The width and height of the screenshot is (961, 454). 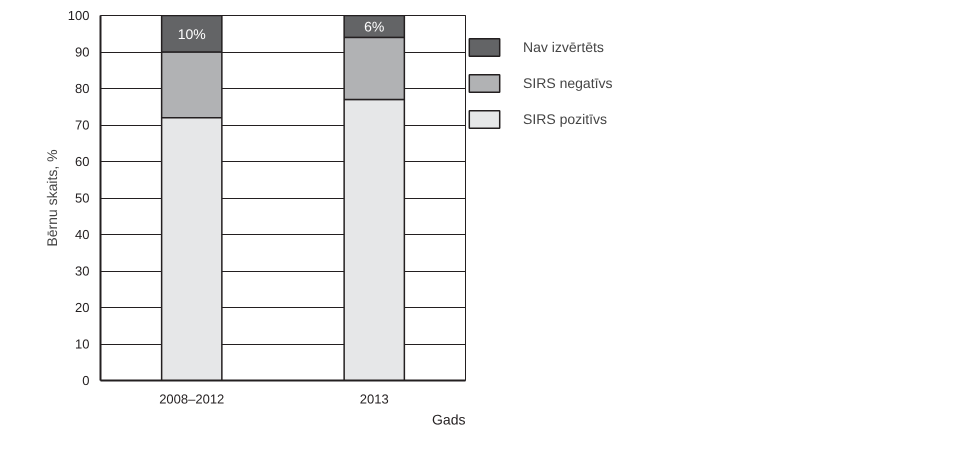 I want to click on data-label: 6%, so click(x=374, y=26).